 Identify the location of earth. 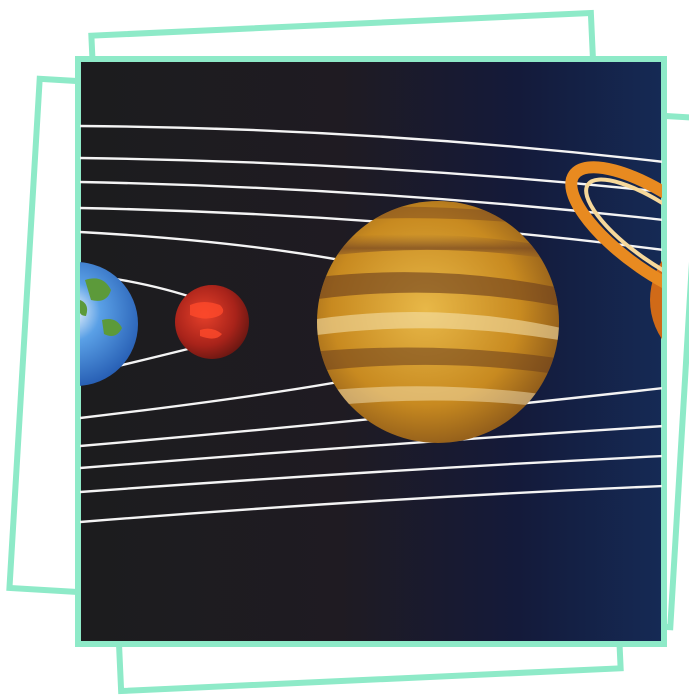
(109, 324).